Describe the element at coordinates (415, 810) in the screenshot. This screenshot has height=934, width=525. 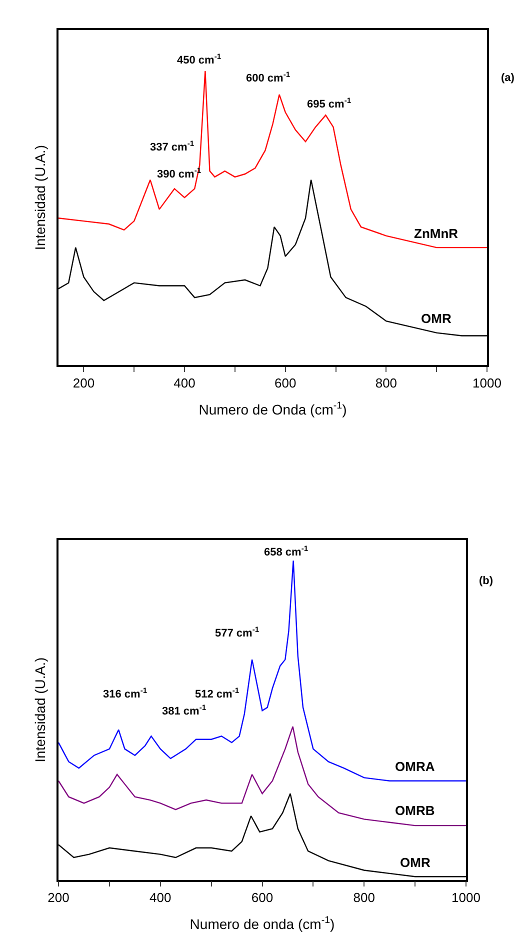
I see `series-label: OMRB` at that location.